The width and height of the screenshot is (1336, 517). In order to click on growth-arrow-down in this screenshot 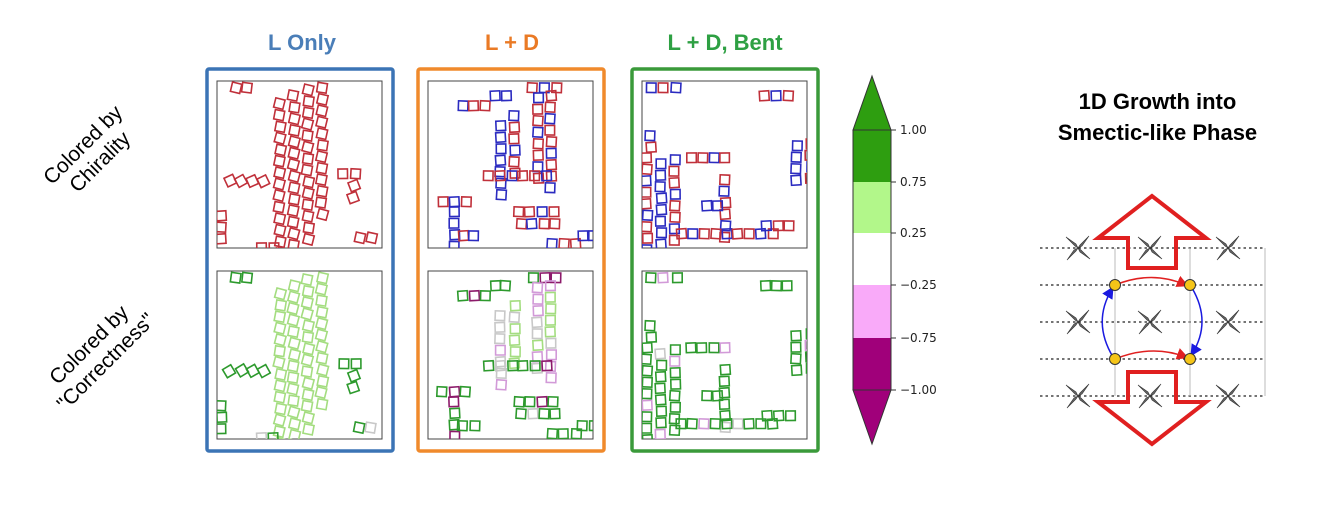, I will do `click(1152, 408)`.